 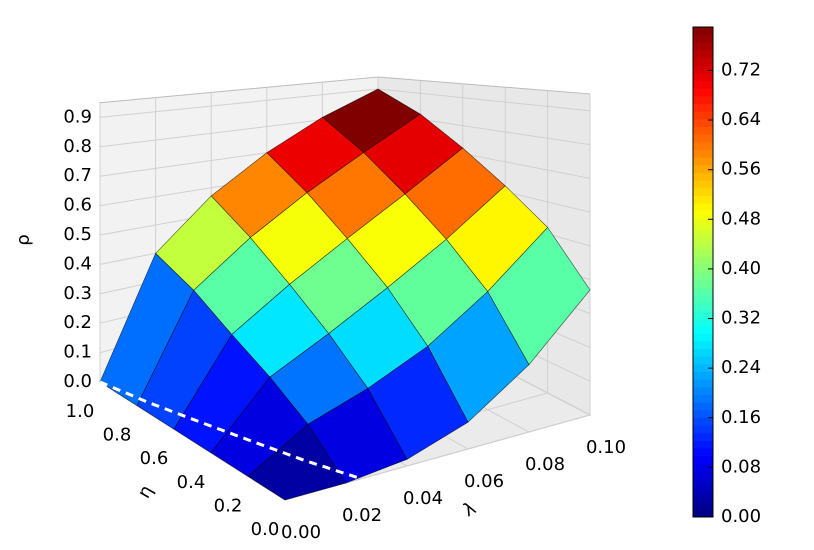 I want to click on colorbar-frame, so click(x=703, y=272).